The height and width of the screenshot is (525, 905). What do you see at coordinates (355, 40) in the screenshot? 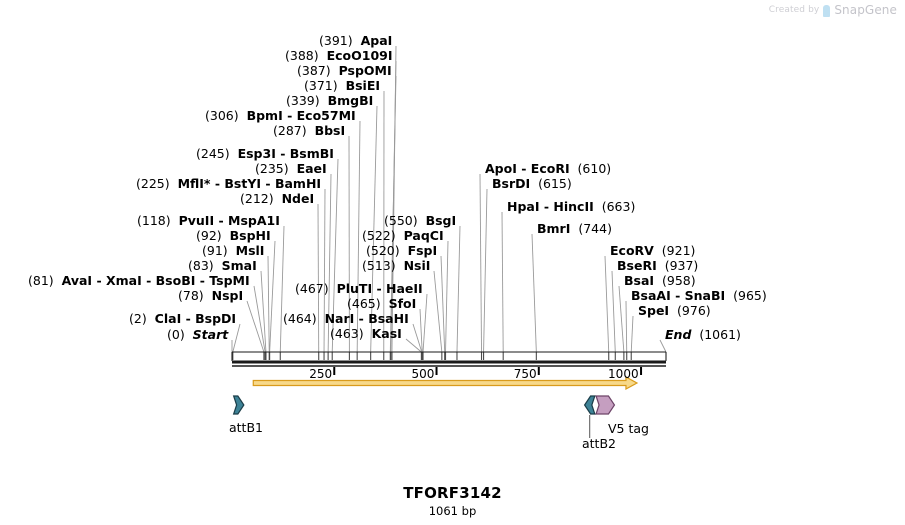
I see `enzyme-label-apai: (391) ApaI` at bounding box center [355, 40].